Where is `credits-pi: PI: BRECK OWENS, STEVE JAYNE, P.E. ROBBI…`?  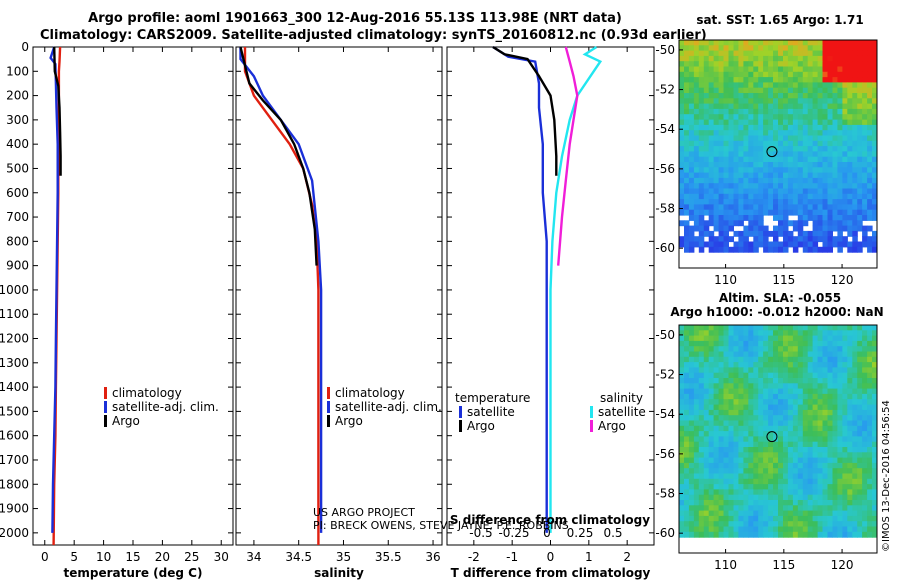 credits-pi: PI: BRECK OWENS, STEVE JAYNE, P.E. ROBBI… is located at coordinates (441, 525).